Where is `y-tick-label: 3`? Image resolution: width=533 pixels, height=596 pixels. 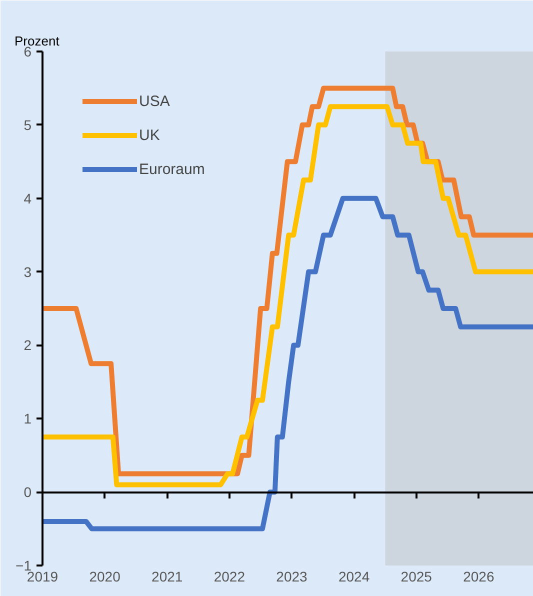 y-tick-label: 3 is located at coordinates (28, 272).